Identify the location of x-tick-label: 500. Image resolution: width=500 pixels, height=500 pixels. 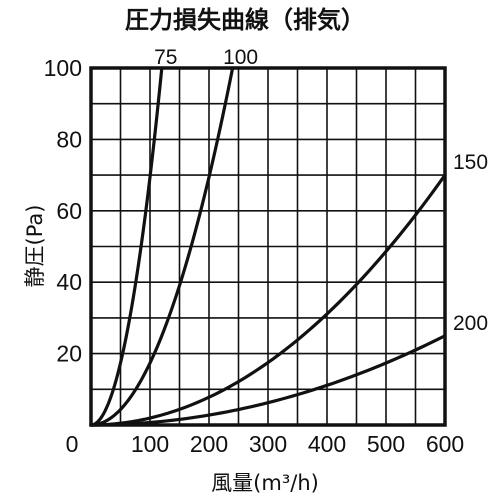
(386, 444).